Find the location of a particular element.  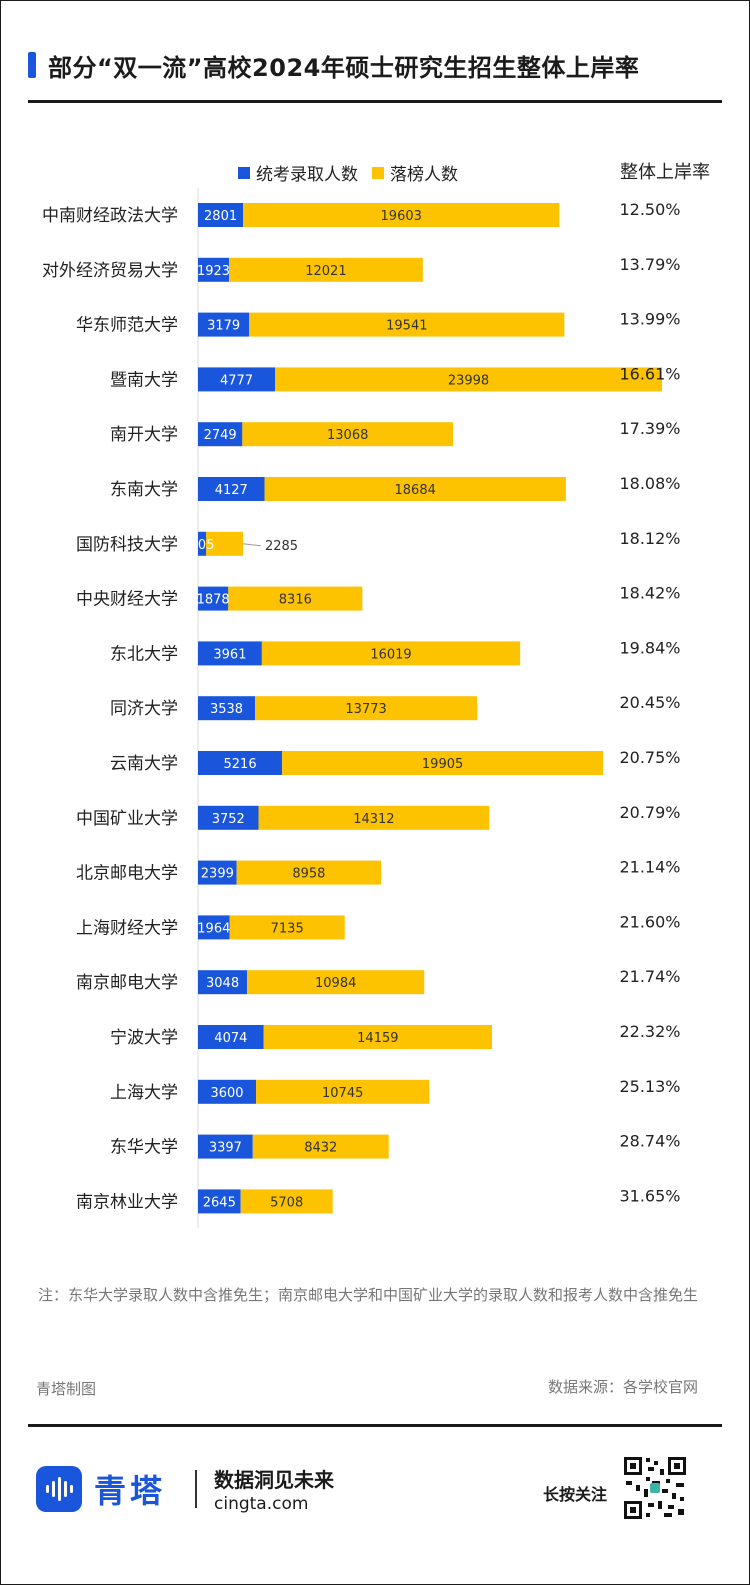

data-label-rejected-17: 8432 is located at coordinates (320, 1148).